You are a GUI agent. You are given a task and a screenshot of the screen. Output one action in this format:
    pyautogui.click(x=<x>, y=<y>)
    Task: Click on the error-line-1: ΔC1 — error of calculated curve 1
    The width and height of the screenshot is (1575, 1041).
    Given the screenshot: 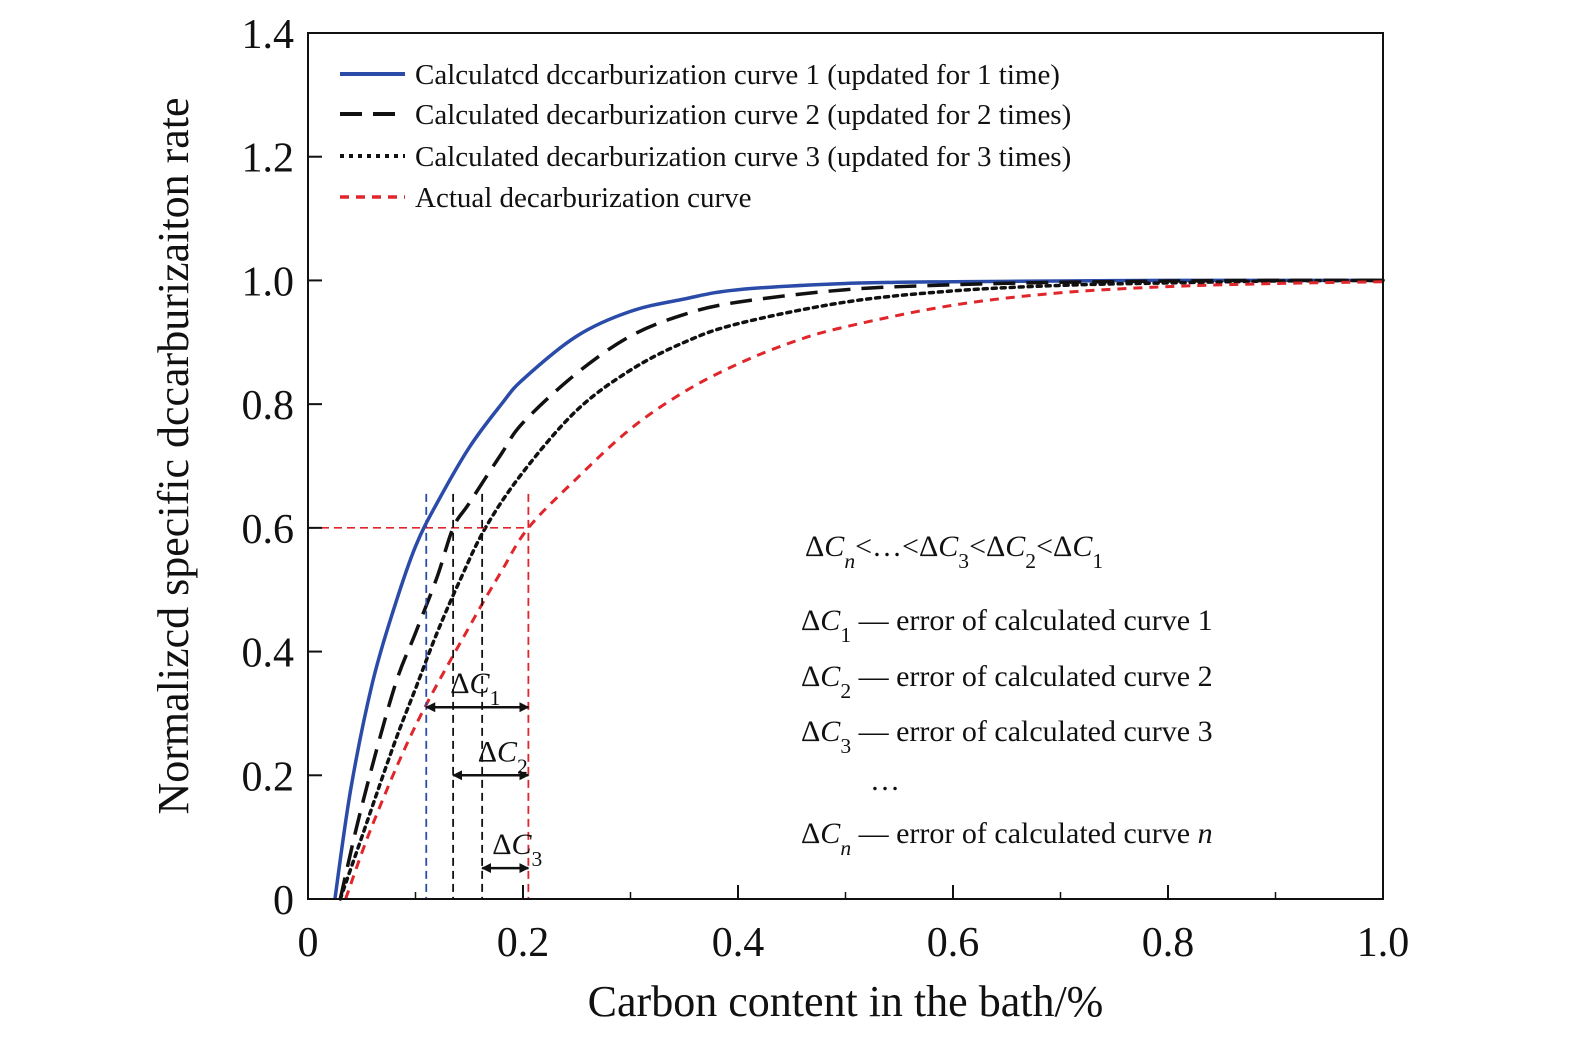 What is the action you would take?
    pyautogui.click(x=1007, y=625)
    